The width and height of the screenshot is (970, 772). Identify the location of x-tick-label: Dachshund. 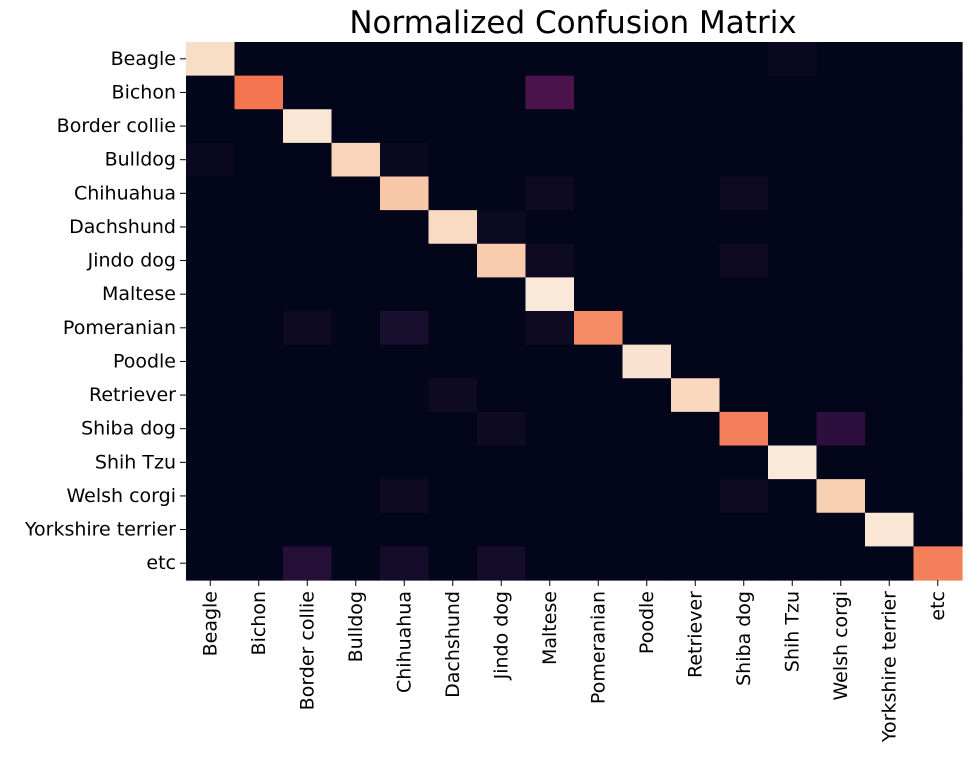
(453, 644).